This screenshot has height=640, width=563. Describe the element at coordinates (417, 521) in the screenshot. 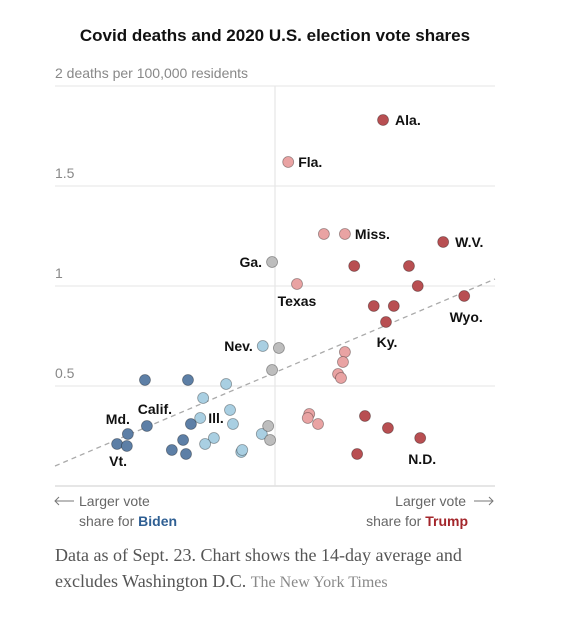

I see `right-note-line2: share for Trump` at that location.